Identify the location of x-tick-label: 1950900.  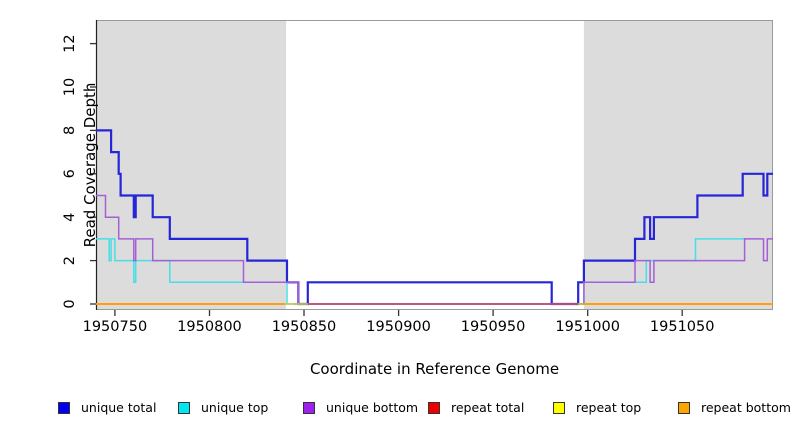
(398, 327).